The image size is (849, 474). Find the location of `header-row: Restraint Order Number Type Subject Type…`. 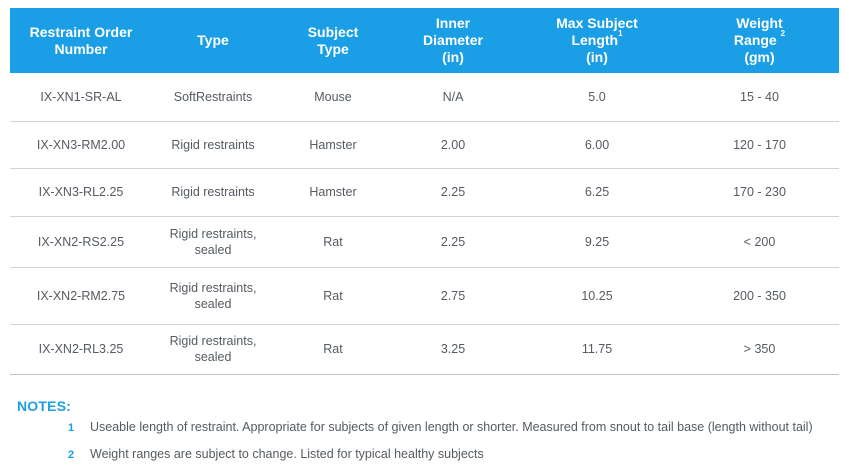

header-row: Restraint Order Number Type Subject Type… is located at coordinates (424, 40).